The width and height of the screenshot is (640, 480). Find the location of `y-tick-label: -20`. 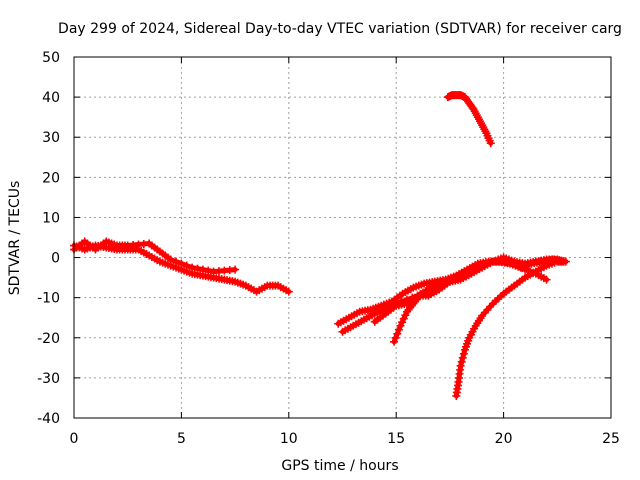

y-tick-label: -20 is located at coordinates (48, 339).